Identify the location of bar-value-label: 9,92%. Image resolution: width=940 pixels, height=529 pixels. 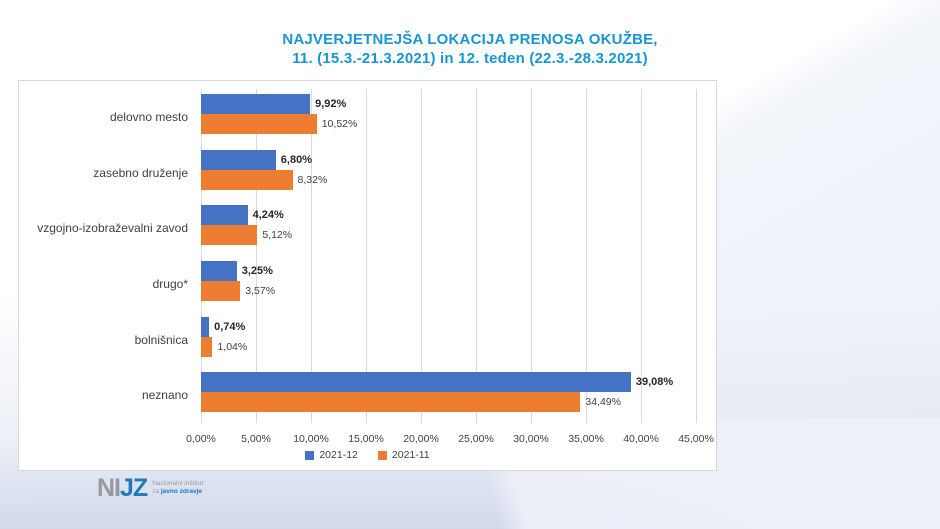
(331, 104).